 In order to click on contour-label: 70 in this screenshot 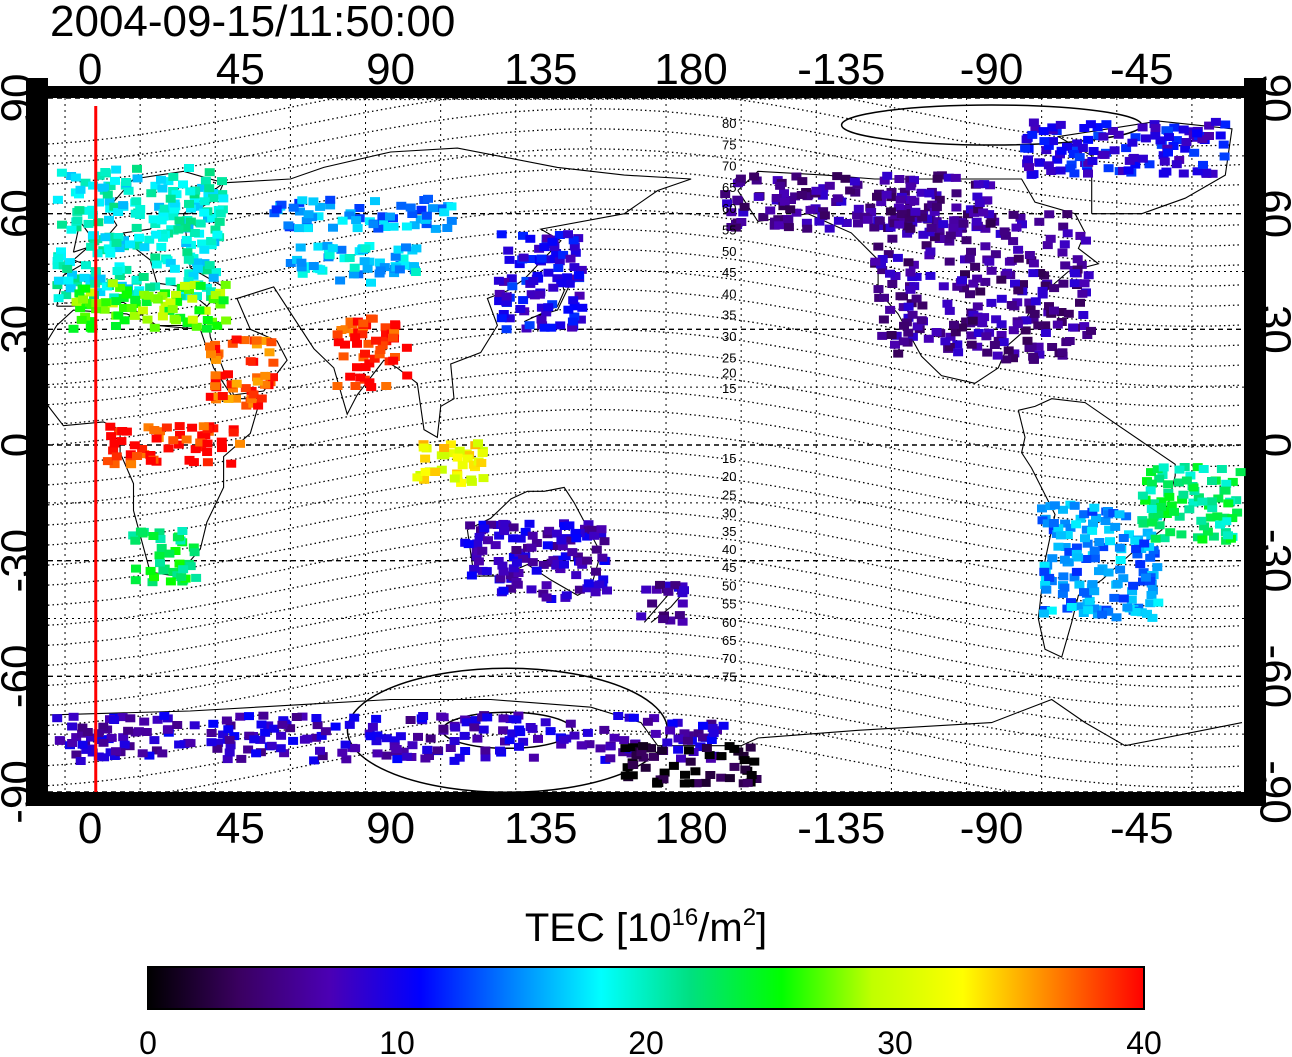, I will do `click(729, 658)`.